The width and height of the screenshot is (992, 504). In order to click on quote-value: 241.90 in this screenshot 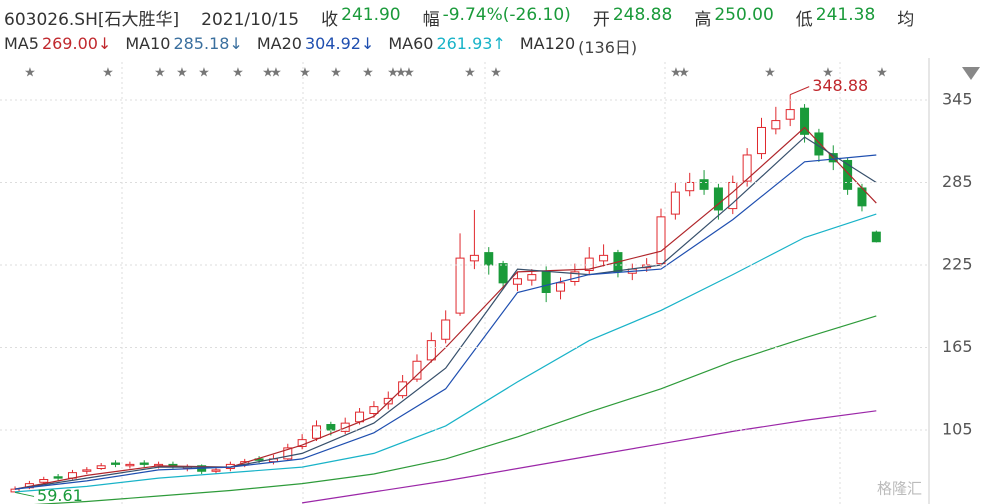, I will do `click(371, 15)`.